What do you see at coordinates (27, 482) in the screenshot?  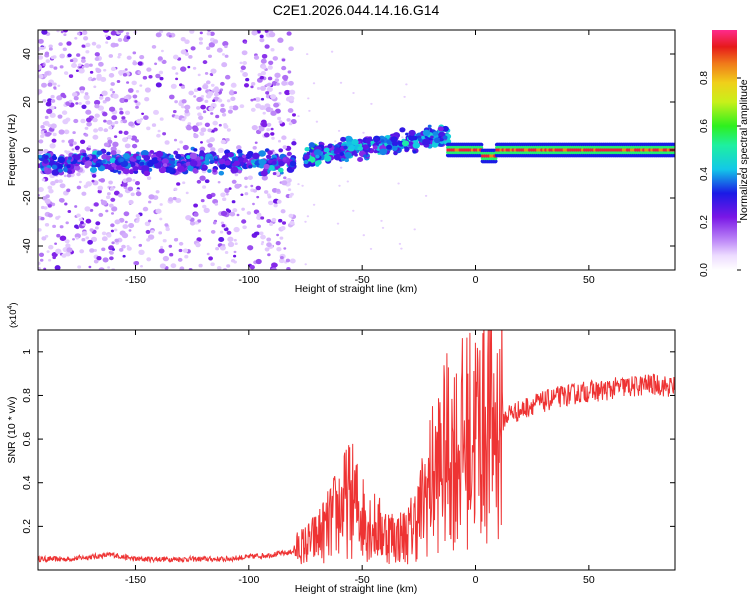 I see `snr-y-tick-label: 0.4` at bounding box center [27, 482].